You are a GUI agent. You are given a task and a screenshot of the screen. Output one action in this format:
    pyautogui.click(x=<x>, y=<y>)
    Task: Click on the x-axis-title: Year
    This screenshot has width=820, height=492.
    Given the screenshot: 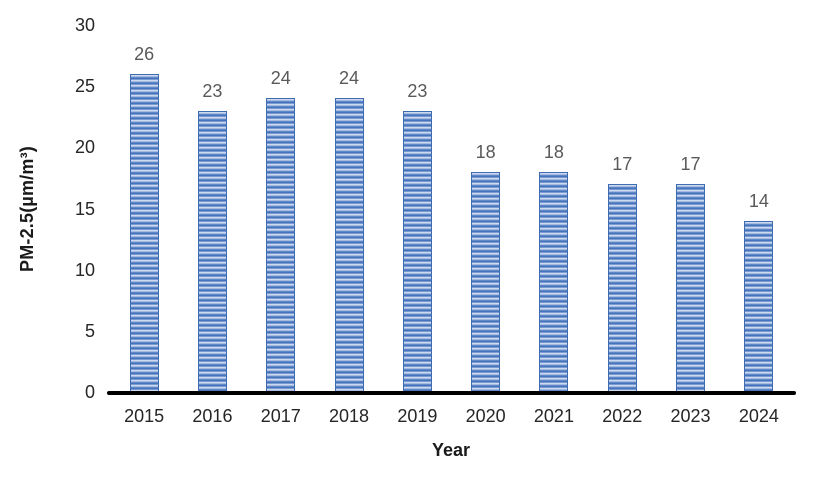 What is the action you would take?
    pyautogui.click(x=451, y=450)
    